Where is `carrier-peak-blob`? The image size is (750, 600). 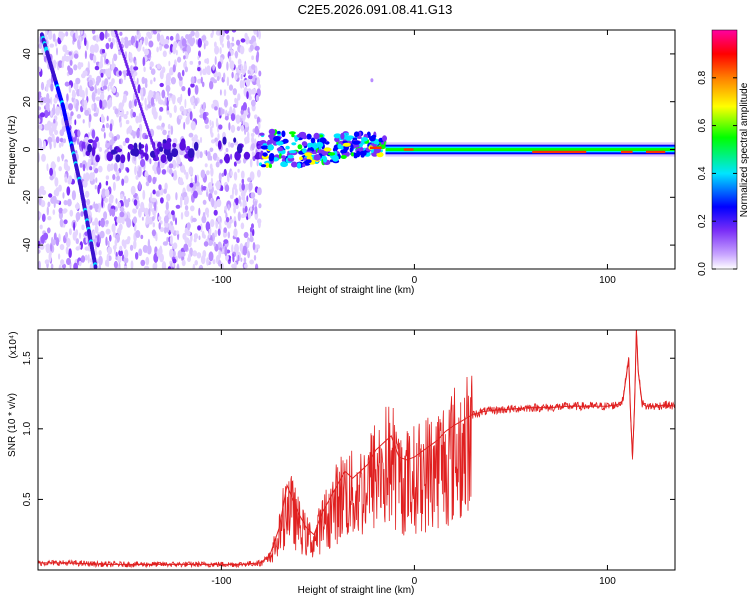
carrier-peak-blob is located at coordinates (308, 154).